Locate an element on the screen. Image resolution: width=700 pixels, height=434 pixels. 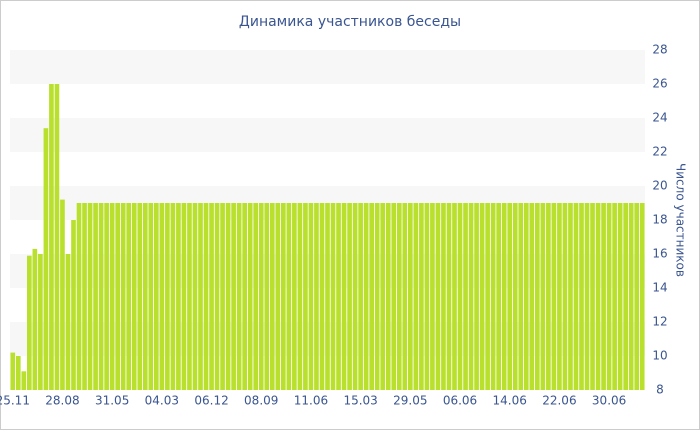
x-tick-label: 08.09 is located at coordinates (261, 401).